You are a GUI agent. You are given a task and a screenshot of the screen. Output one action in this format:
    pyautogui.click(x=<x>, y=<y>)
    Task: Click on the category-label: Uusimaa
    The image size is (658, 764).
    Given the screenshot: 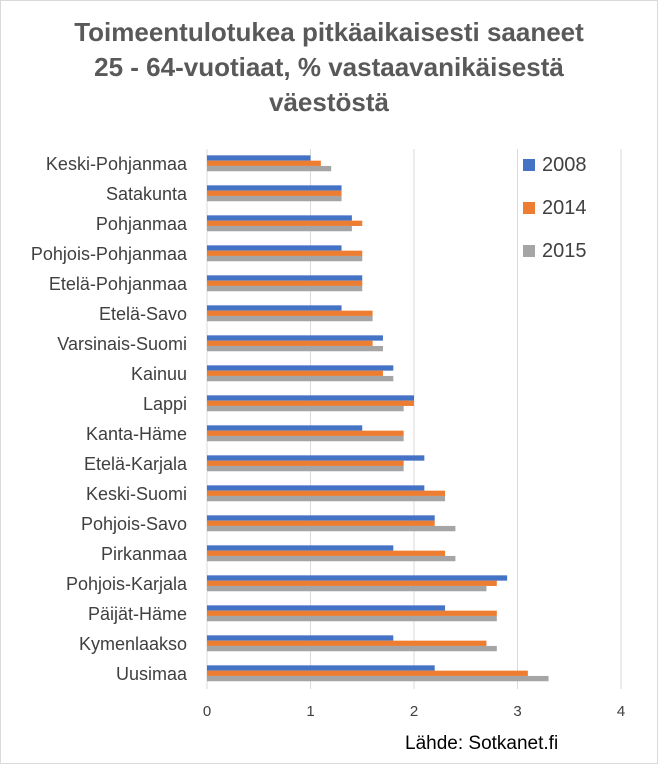 What is the action you would take?
    pyautogui.click(x=152, y=674)
    